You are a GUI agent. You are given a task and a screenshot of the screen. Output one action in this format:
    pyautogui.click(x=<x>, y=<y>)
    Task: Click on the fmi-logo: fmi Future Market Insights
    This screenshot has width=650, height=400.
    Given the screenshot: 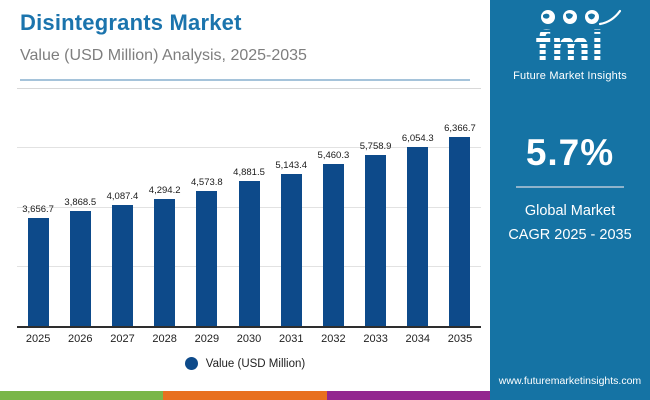 What is the action you would take?
    pyautogui.click(x=570, y=45)
    